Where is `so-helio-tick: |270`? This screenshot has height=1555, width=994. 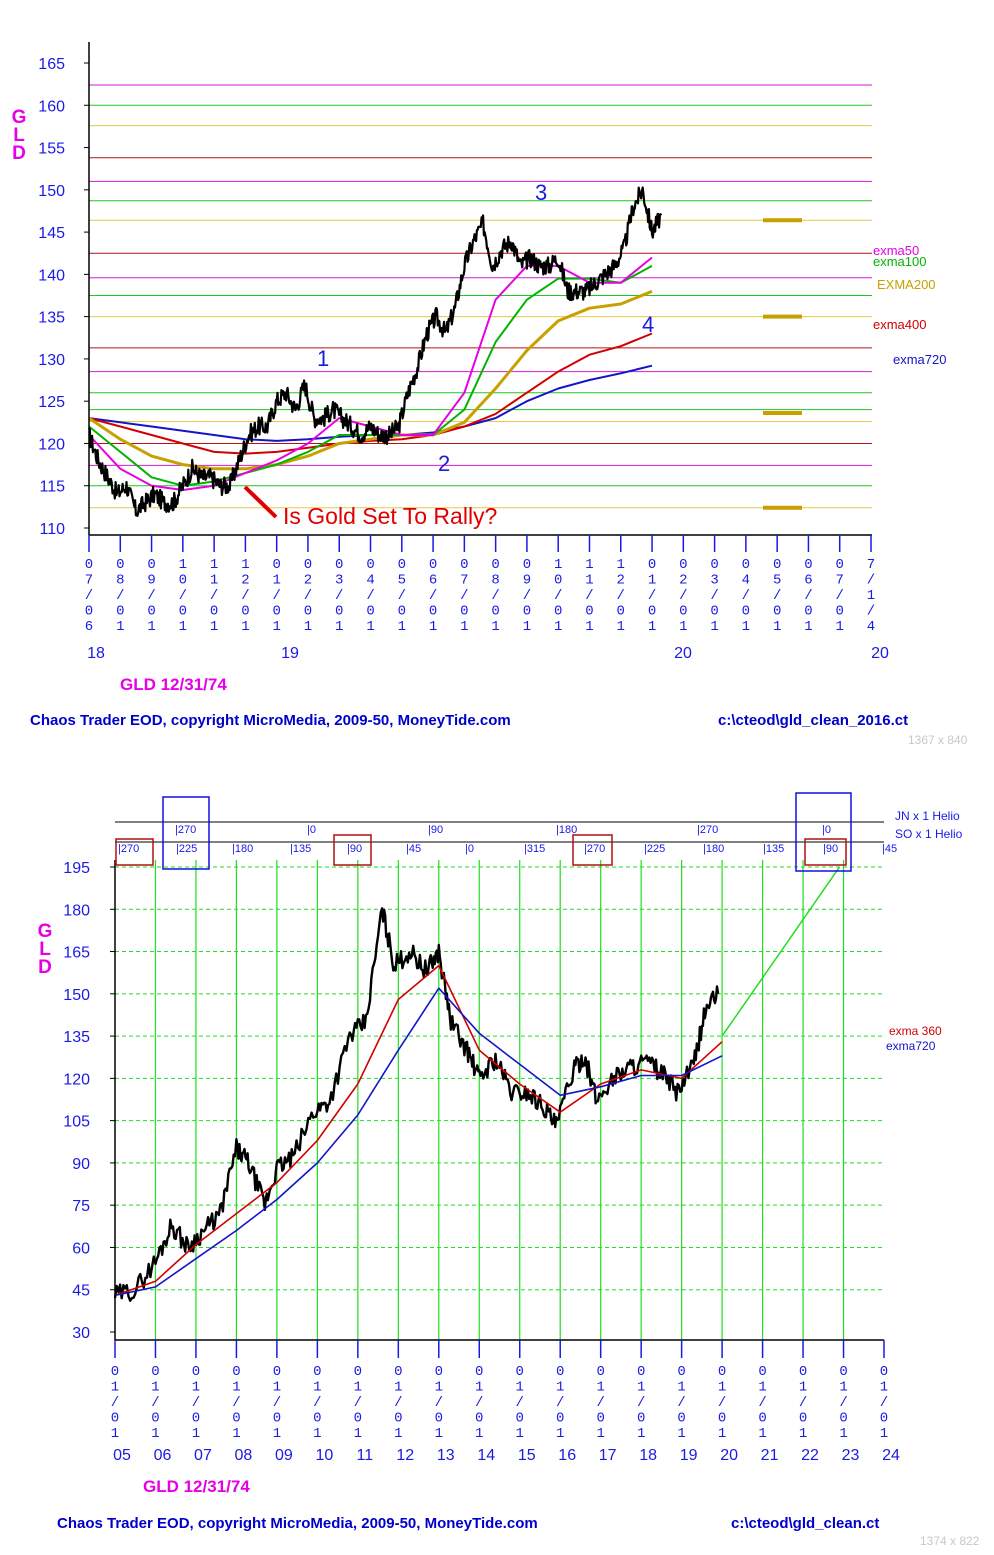 so-helio-tick: |270 is located at coordinates (594, 849).